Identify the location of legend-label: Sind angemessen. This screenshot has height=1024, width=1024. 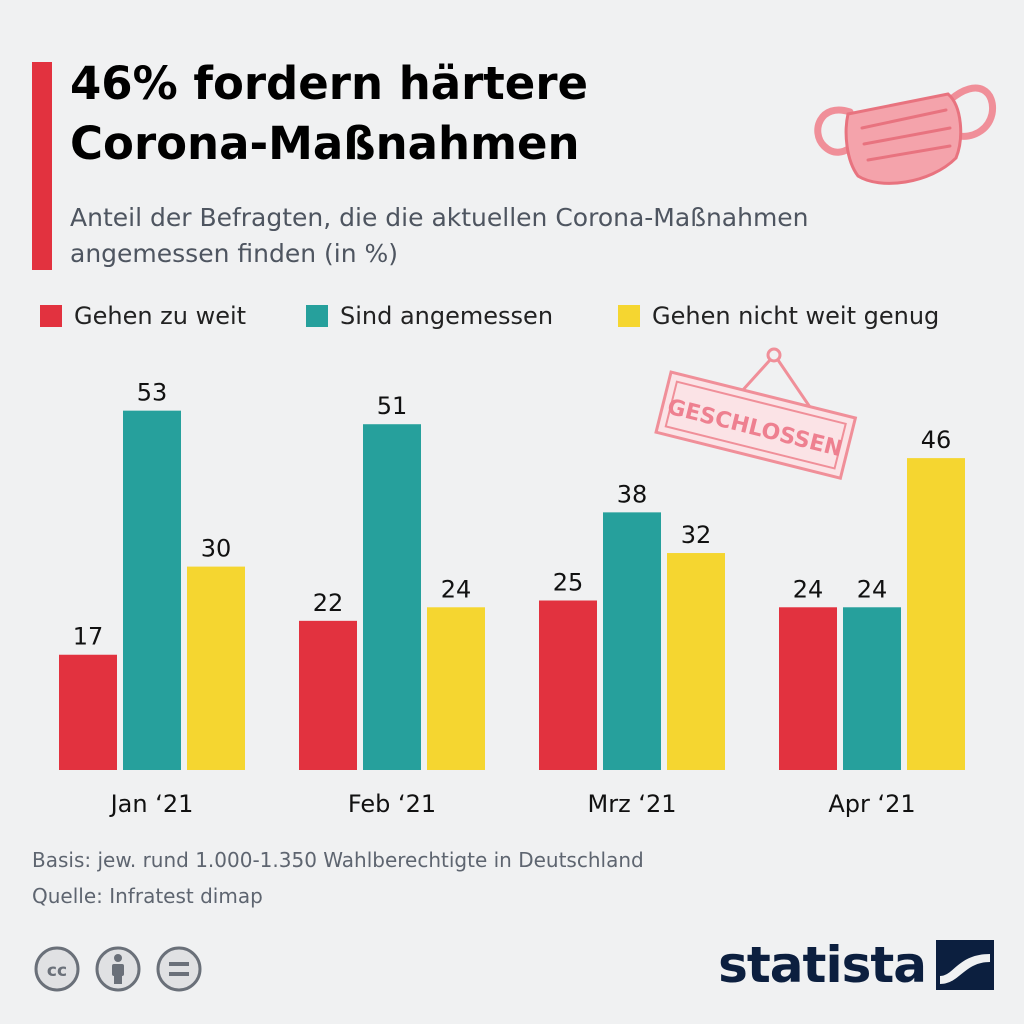
(447, 316).